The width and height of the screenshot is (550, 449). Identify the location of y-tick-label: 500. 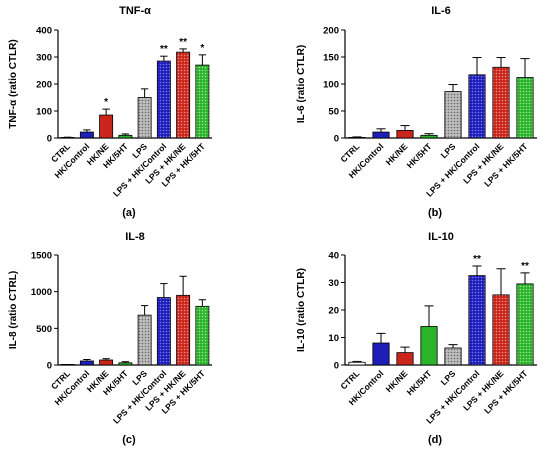
(44, 329).